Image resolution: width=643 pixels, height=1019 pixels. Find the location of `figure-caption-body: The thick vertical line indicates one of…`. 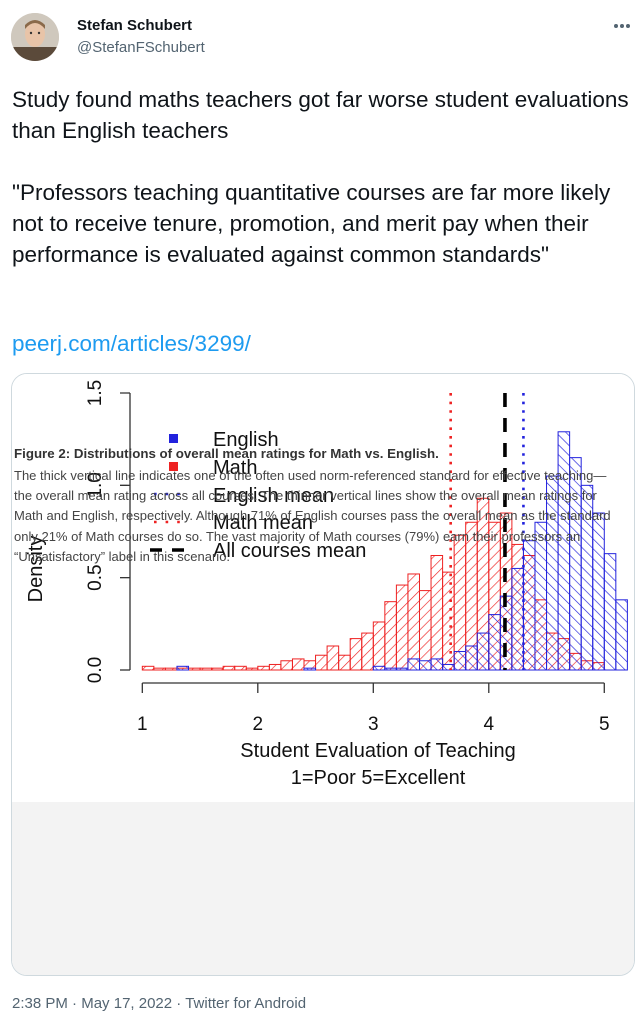

figure-caption-body: The thick vertical line indicates one of… is located at coordinates (312, 516).